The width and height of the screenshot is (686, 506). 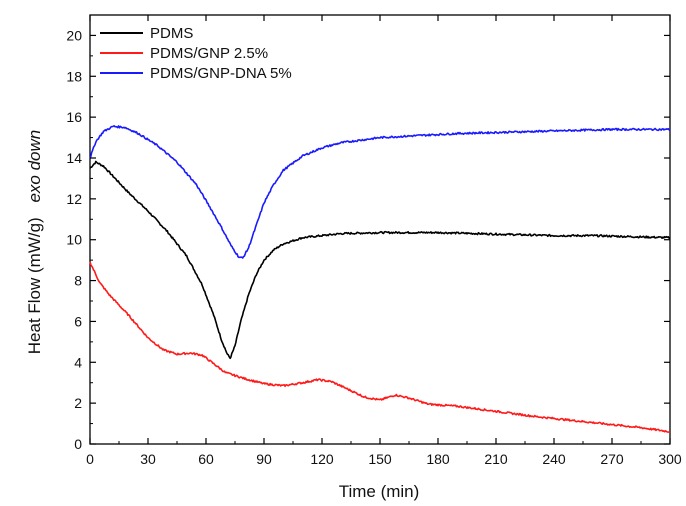 What do you see at coordinates (171, 33) in the screenshot?
I see `legend-label: PDMS` at bounding box center [171, 33].